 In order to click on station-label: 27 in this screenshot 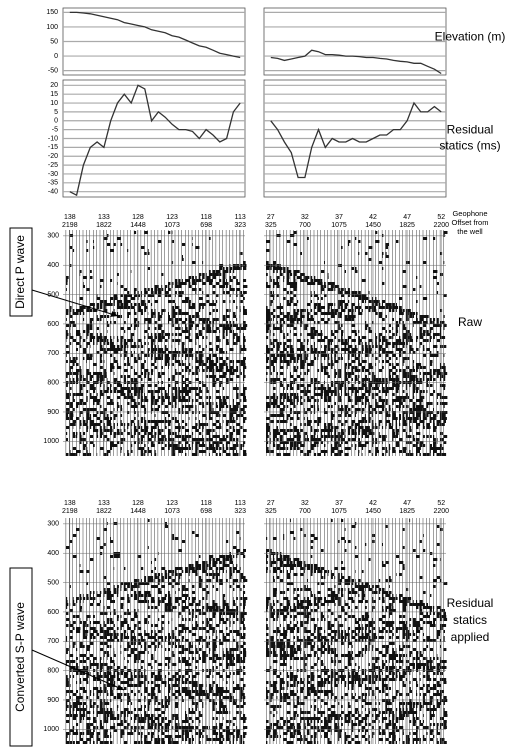, I will do `click(271, 217)`.